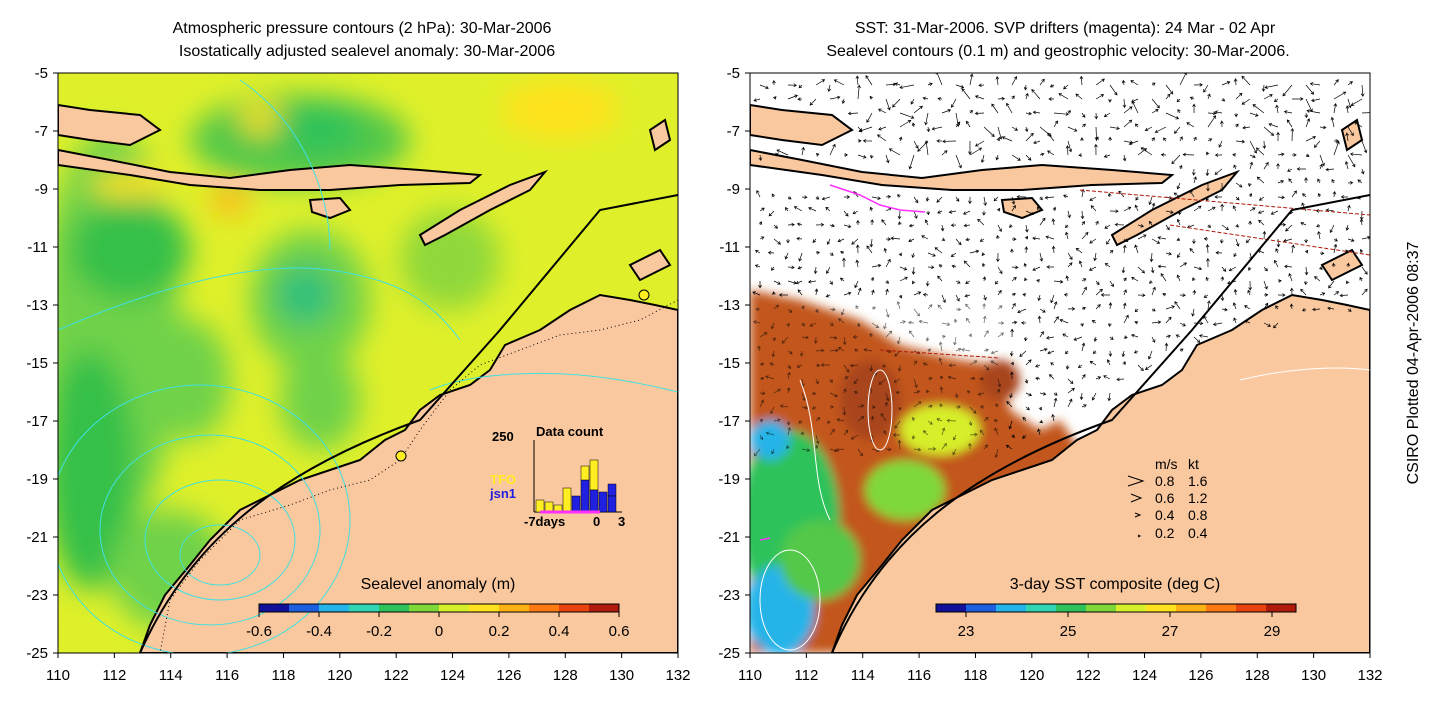  I want to click on right-ytick-label: -13, so click(729, 305).